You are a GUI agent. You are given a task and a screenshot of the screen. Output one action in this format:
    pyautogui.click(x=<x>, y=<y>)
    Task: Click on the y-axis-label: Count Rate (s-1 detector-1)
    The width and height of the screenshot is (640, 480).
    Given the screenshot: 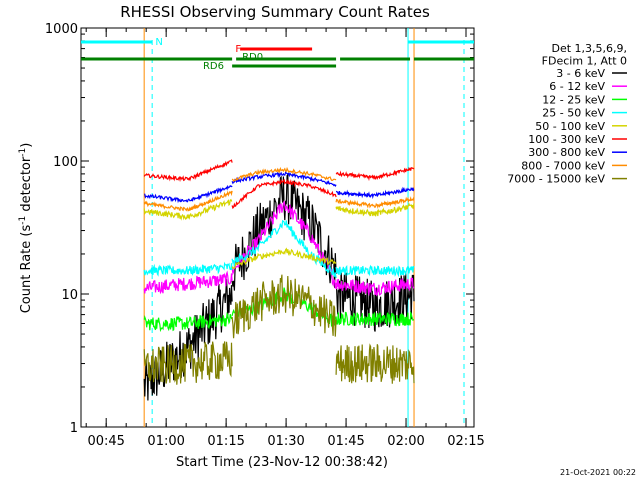 What is the action you would take?
    pyautogui.click(x=26, y=228)
    